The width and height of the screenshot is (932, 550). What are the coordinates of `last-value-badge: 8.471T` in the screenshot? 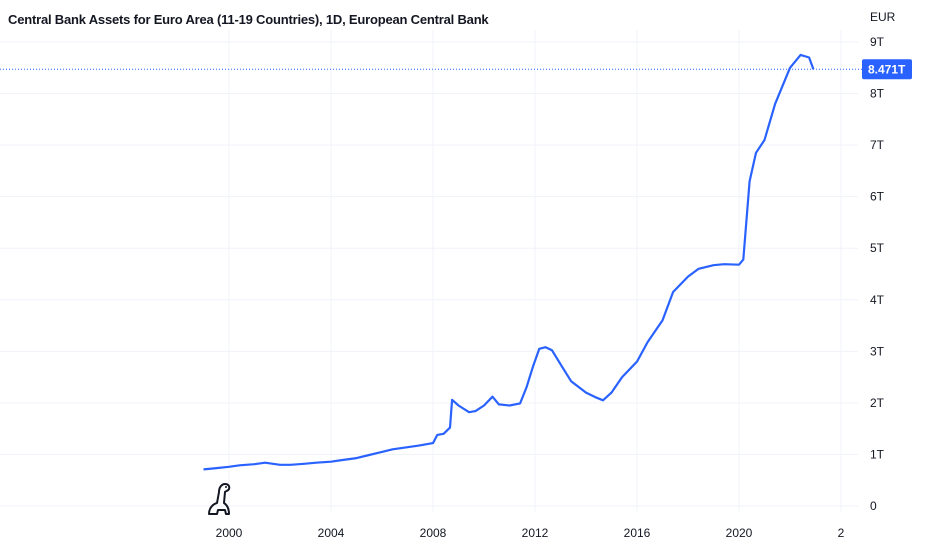 It's located at (887, 69).